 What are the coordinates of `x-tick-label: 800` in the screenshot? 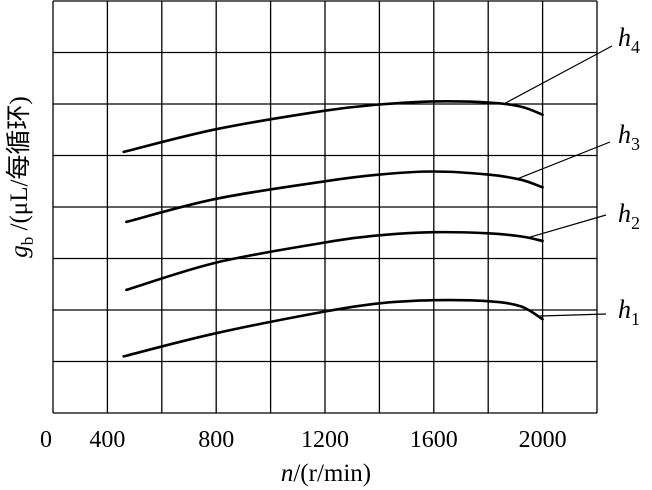 It's located at (216, 440).